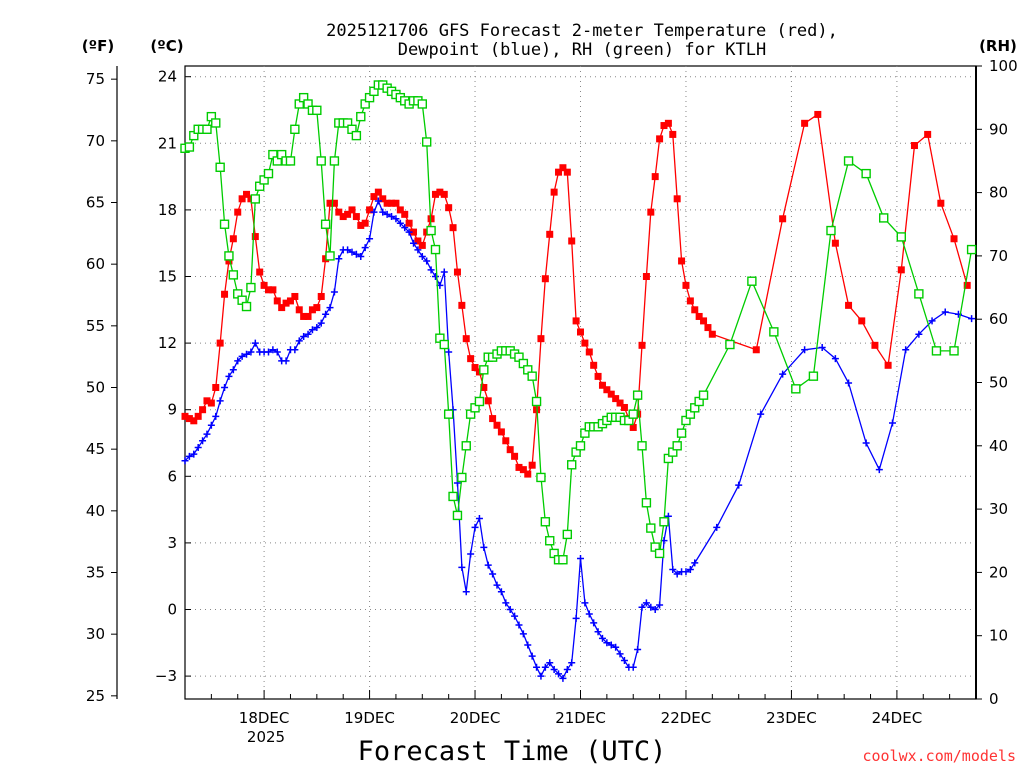  I want to click on x-day-label: 24DEC, so click(897, 718).